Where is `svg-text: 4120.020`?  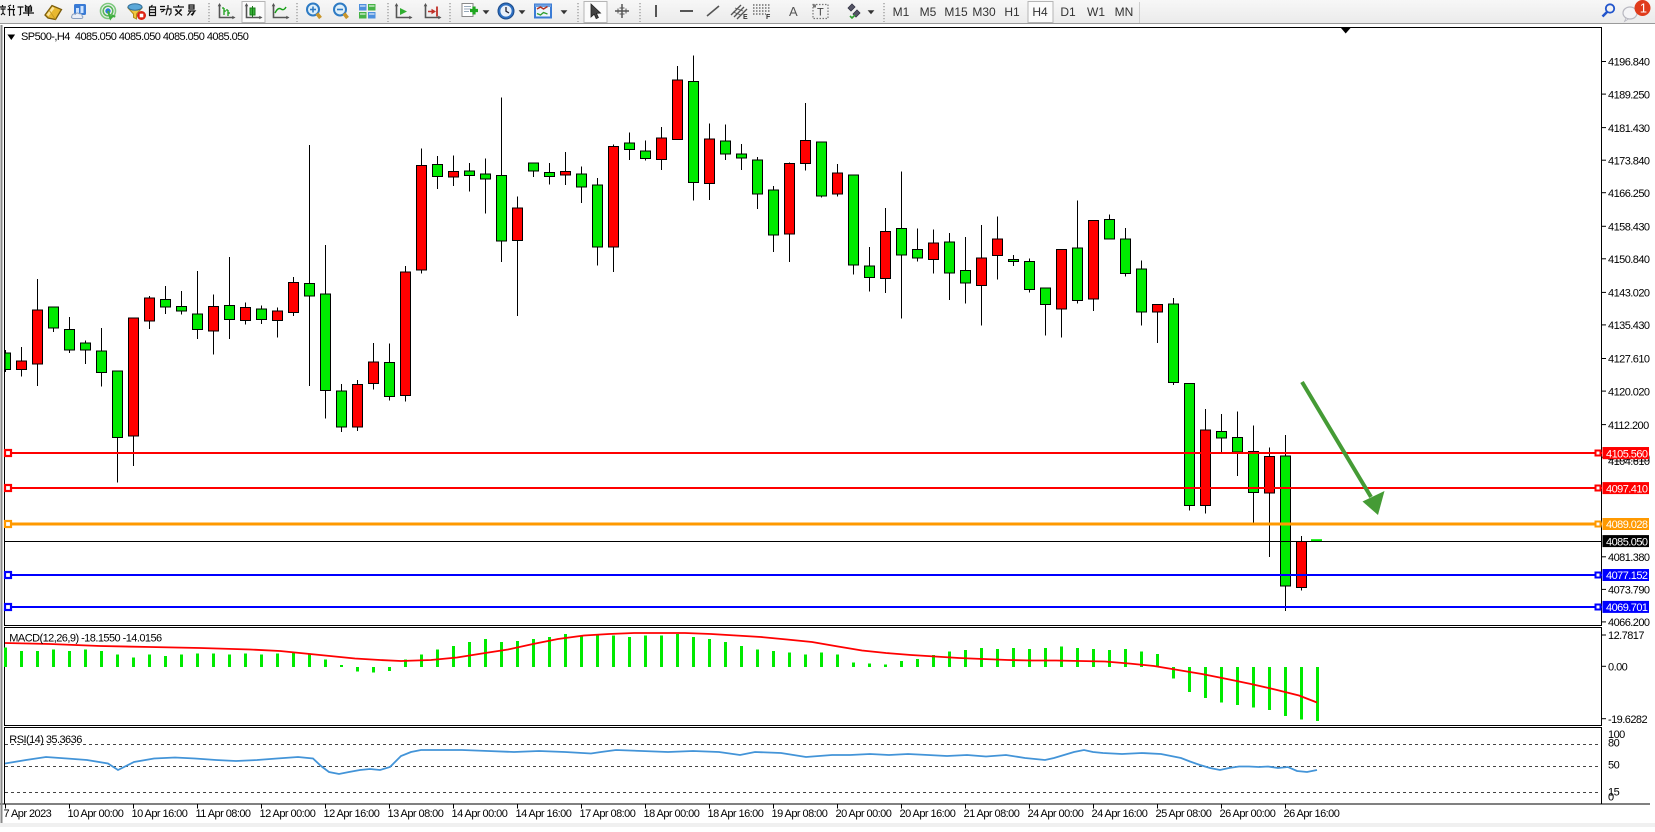
svg-text: 4120.020 is located at coordinates (1629, 392).